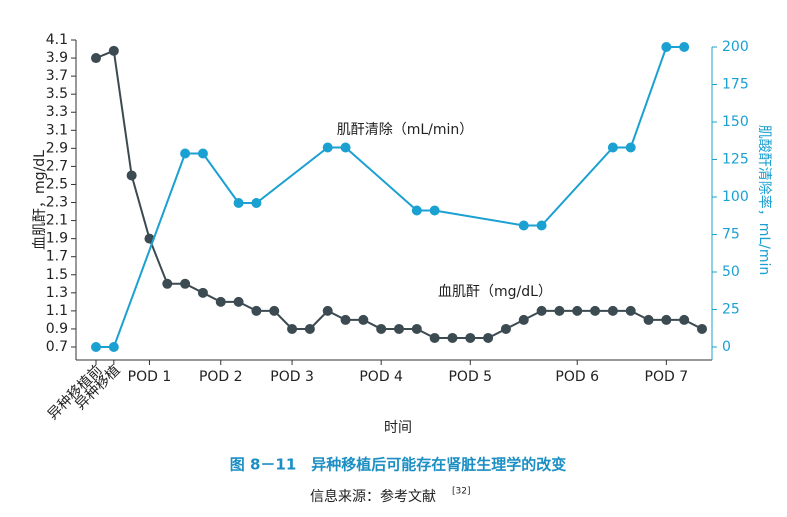 This screenshot has height=517, width=787. I want to click on x-tick-label: POD 1, so click(150, 377).